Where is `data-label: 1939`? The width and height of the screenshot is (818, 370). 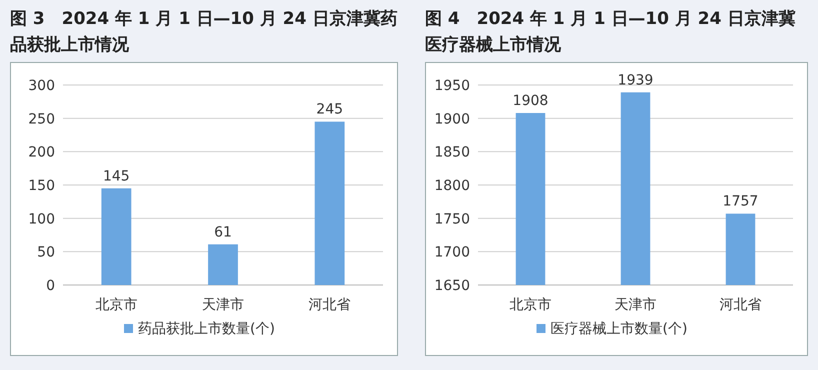 data-label: 1939 is located at coordinates (636, 80).